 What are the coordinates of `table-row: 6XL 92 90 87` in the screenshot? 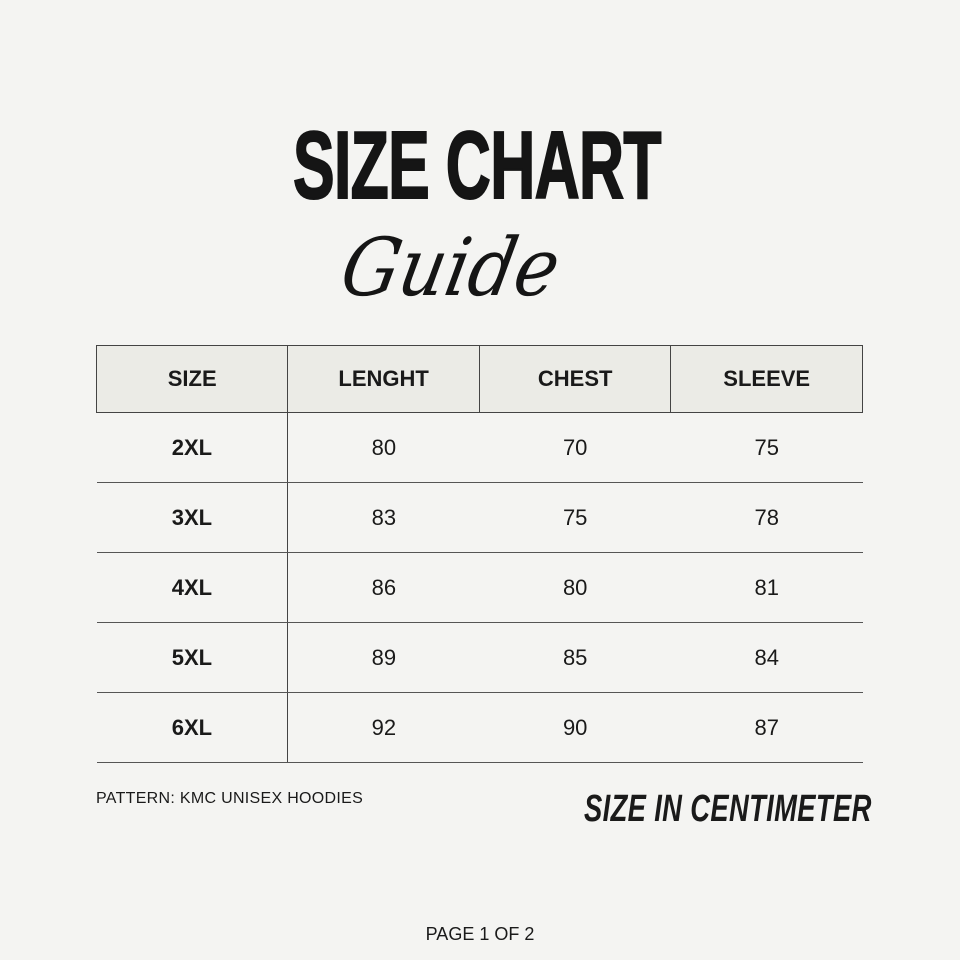 It's located at (479, 727).